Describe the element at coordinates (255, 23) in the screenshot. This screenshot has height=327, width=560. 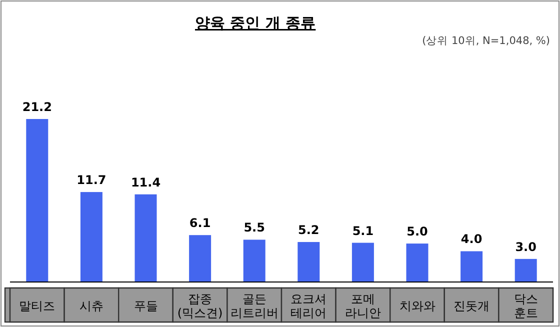
I see `chart-title: 양육 중인 개 종류` at that location.